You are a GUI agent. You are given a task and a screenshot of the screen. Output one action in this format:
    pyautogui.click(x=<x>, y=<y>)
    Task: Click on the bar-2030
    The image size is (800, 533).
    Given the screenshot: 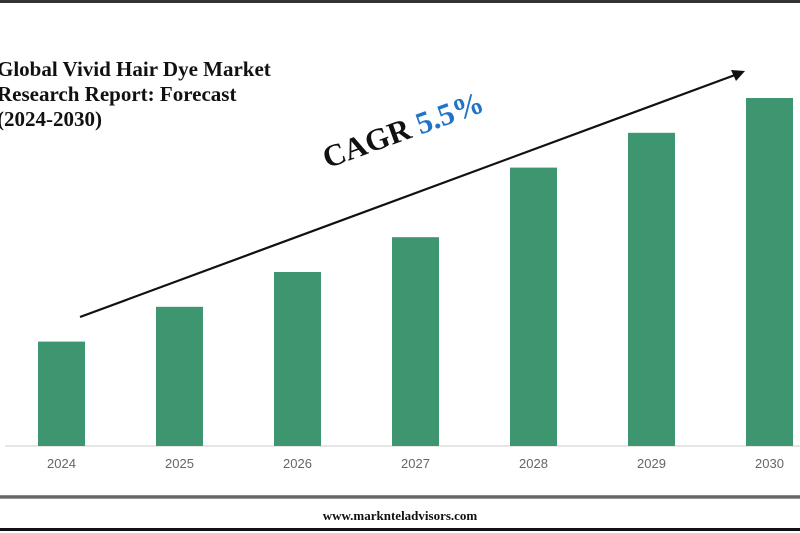 What is the action you would take?
    pyautogui.click(x=769, y=272)
    